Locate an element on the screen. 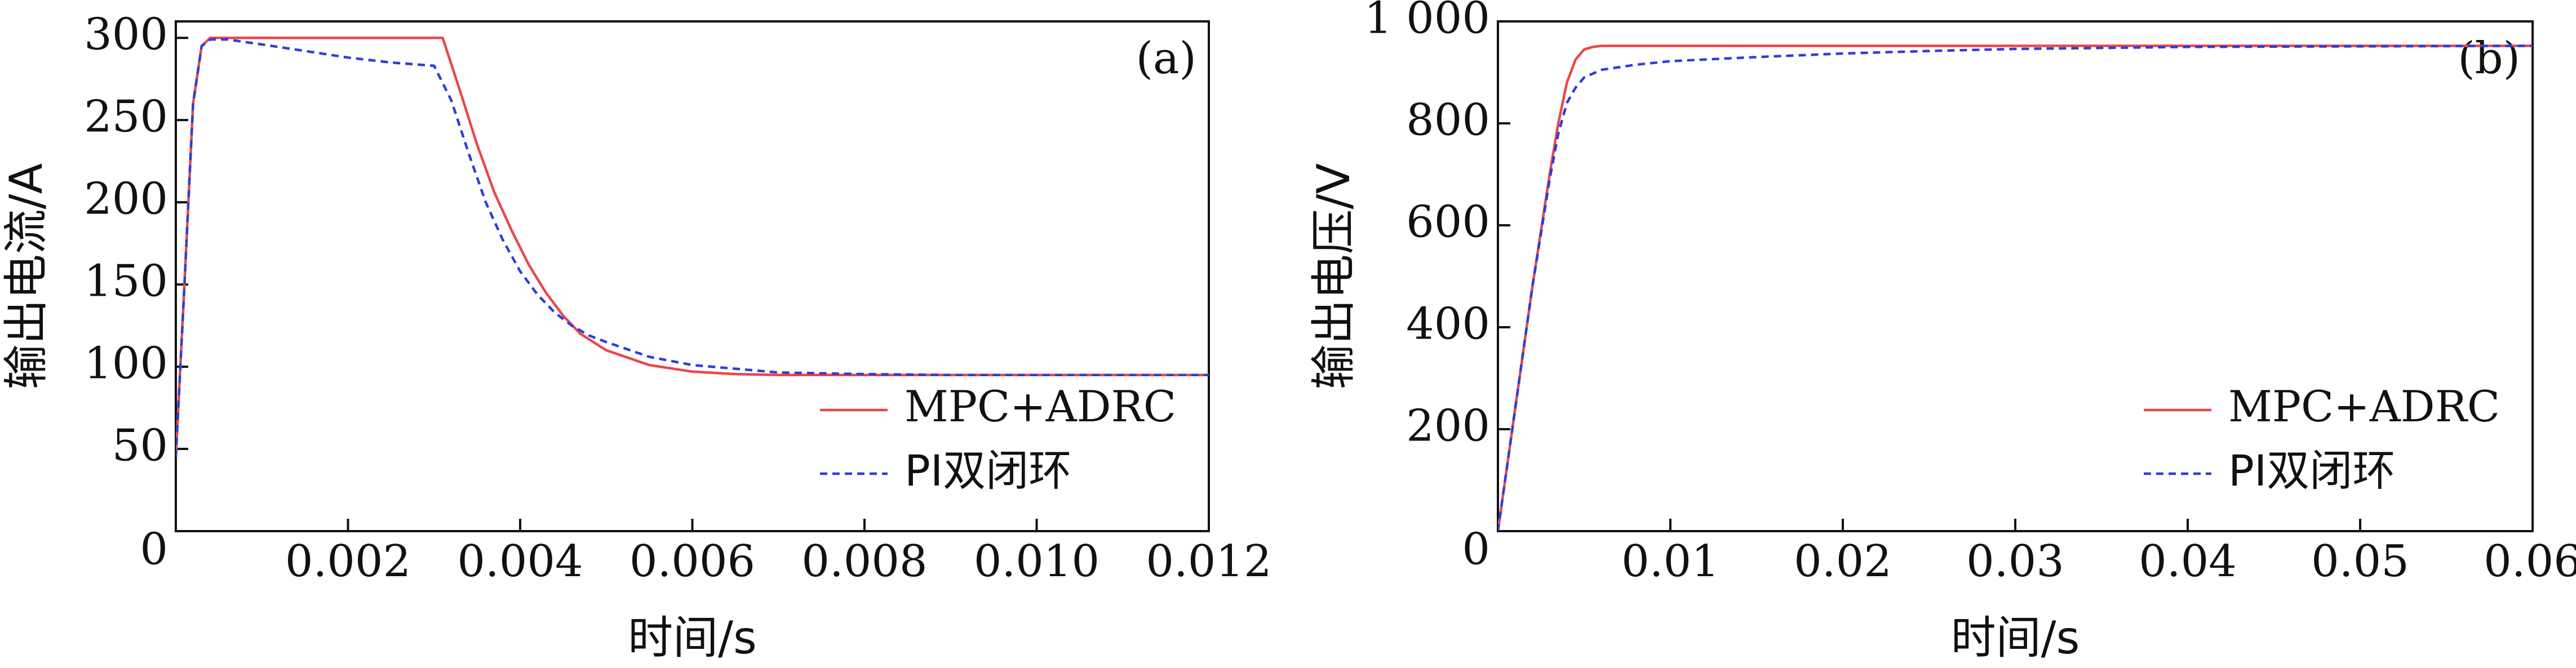 The height and width of the screenshot is (668, 2576). x-tick-label: 0.010 is located at coordinates (1036, 561).